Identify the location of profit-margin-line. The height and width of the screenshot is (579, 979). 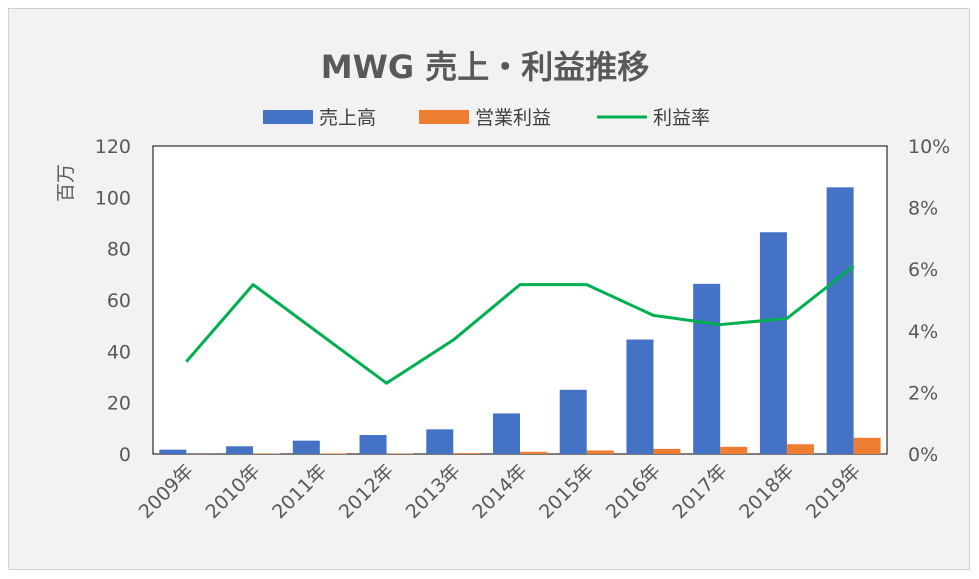
(520, 324).